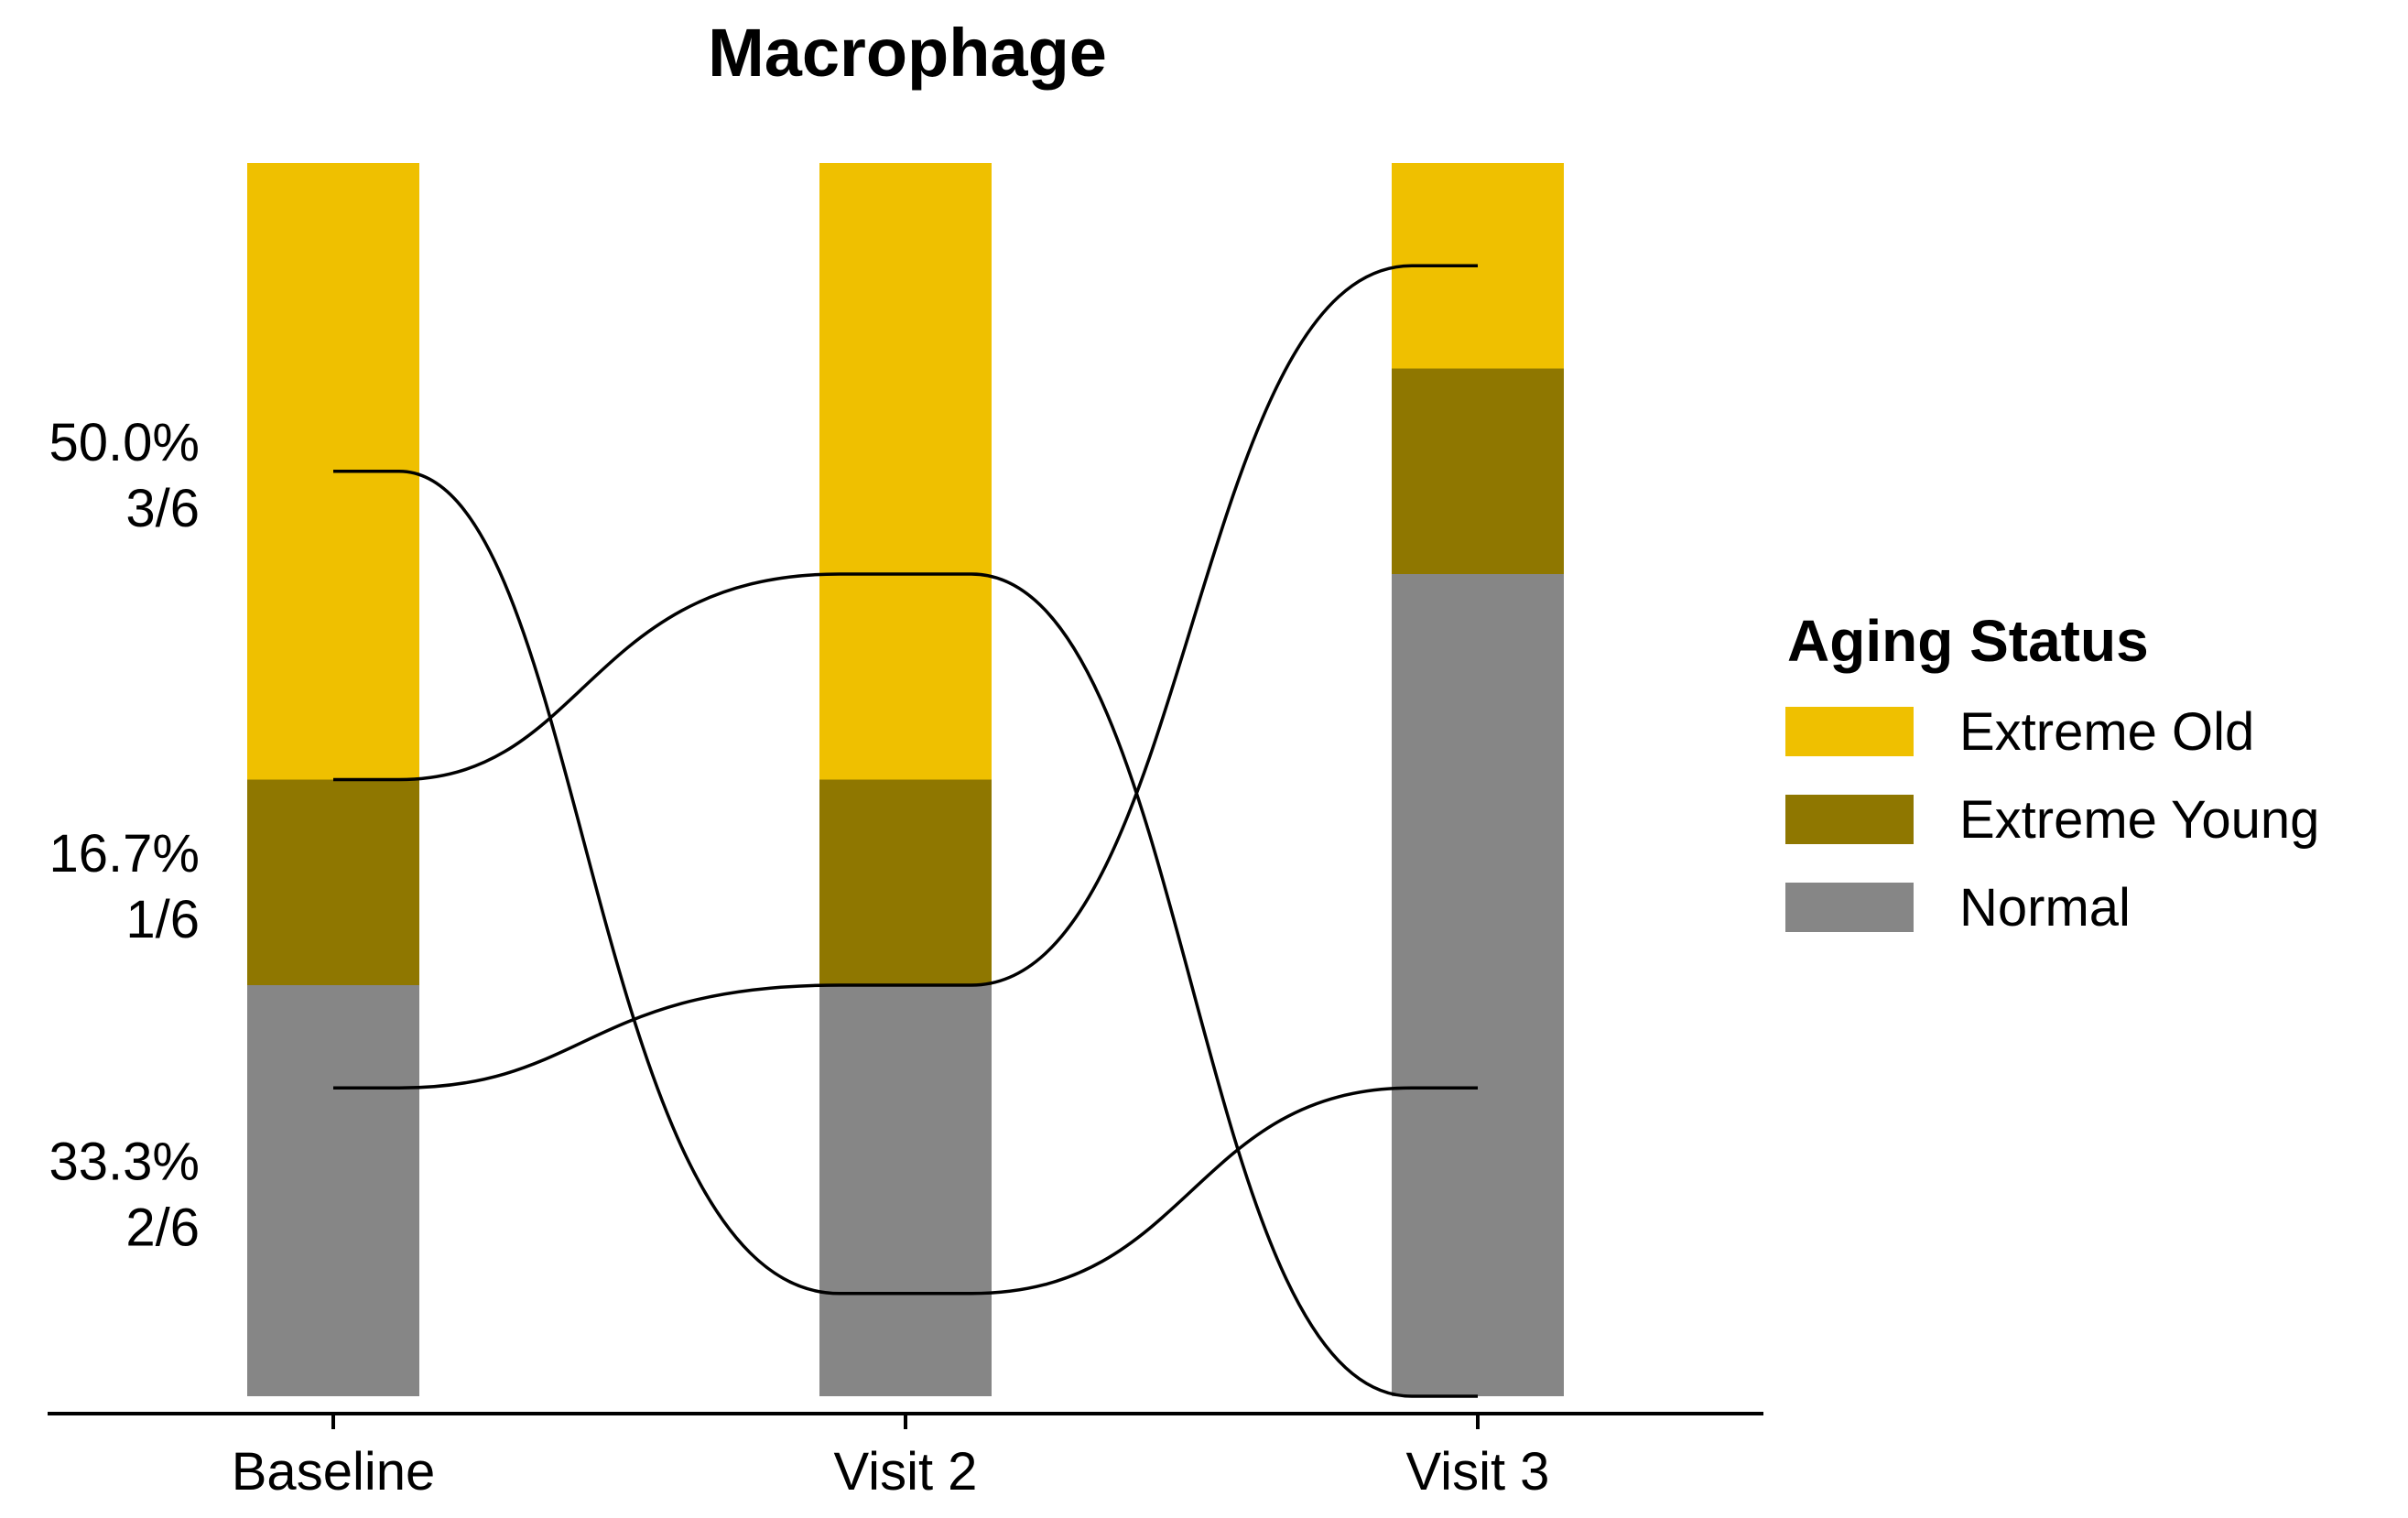  I want to click on baseline-percent-extreme-young: 16.7%, so click(124, 854).